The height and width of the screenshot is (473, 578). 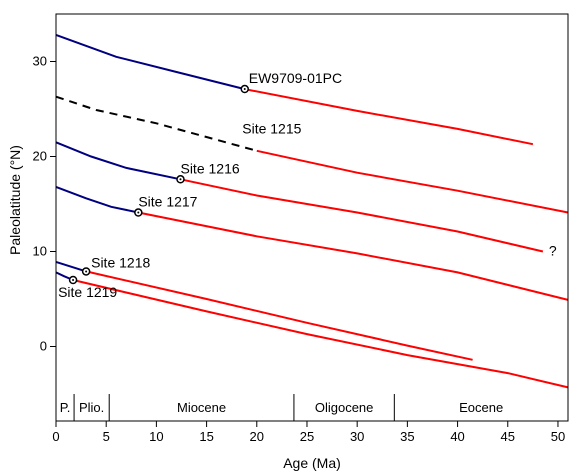 What do you see at coordinates (312, 463) in the screenshot?
I see `x-axis-label: Age (Ma)` at bounding box center [312, 463].